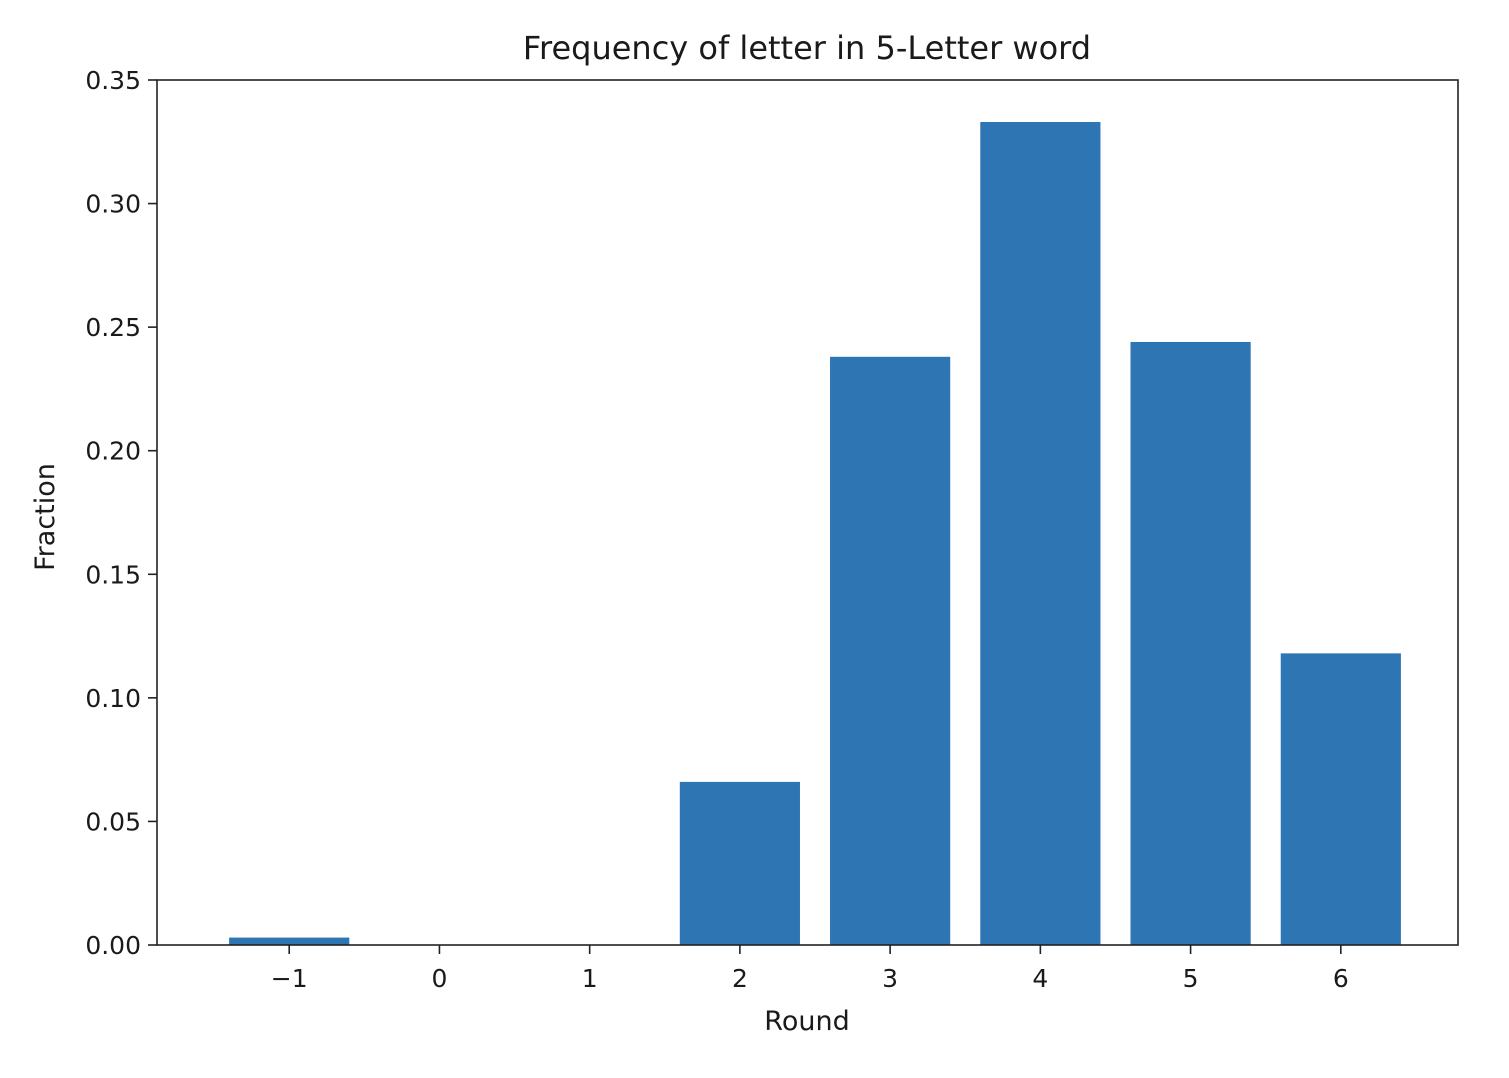 This screenshot has height=1078, width=1509. What do you see at coordinates (113, 821) in the screenshot?
I see `y-tick-label: 0.05` at bounding box center [113, 821].